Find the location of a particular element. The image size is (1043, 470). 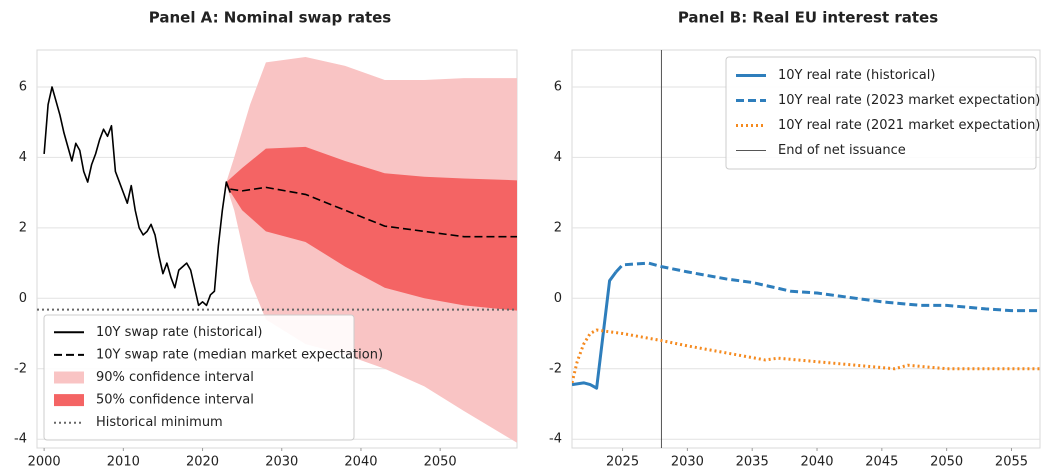

x-tick-label: 2055 is located at coordinates (1011, 462).